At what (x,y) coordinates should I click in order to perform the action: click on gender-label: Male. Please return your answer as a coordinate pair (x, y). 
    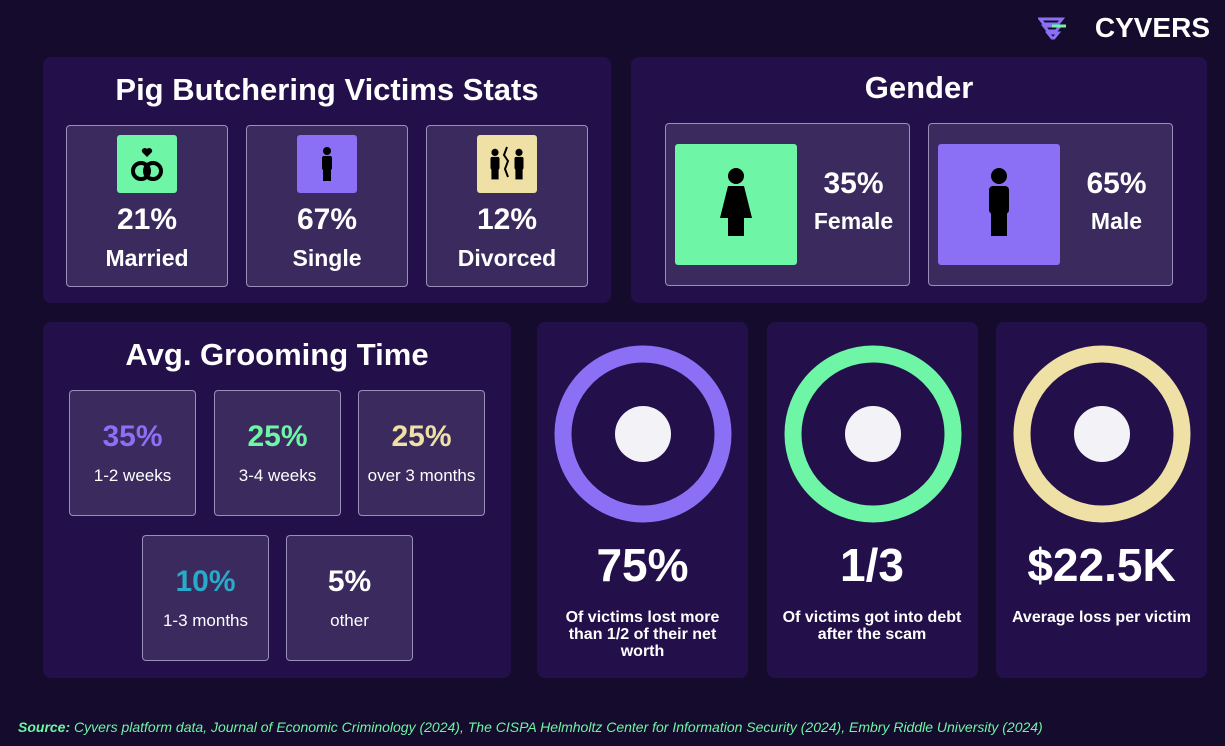
    Looking at the image, I should click on (1116, 221).